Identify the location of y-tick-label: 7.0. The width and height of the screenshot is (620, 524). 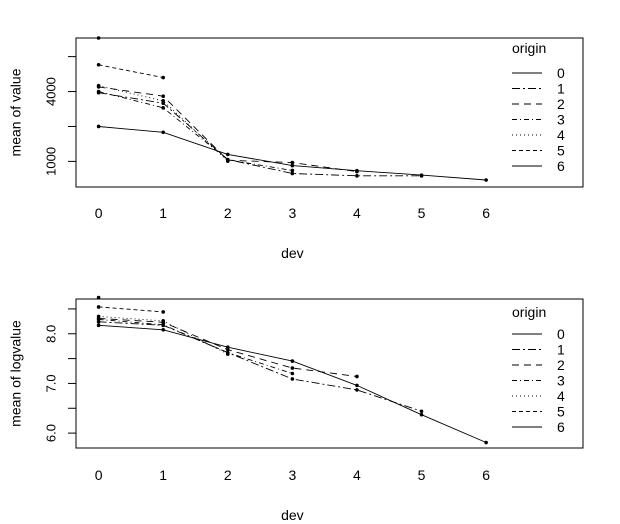
(50, 383).